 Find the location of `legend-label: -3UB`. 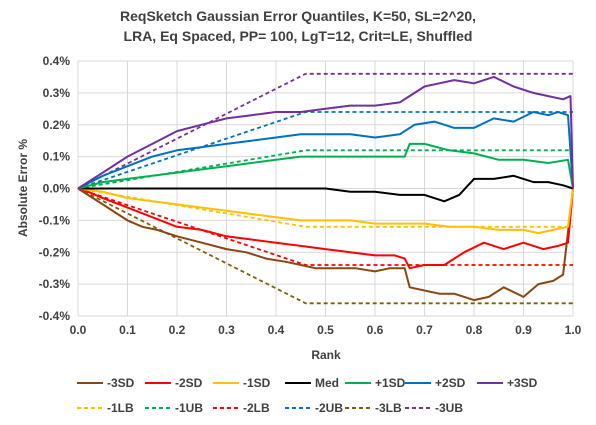

legend-label: -3UB is located at coordinates (449, 408).